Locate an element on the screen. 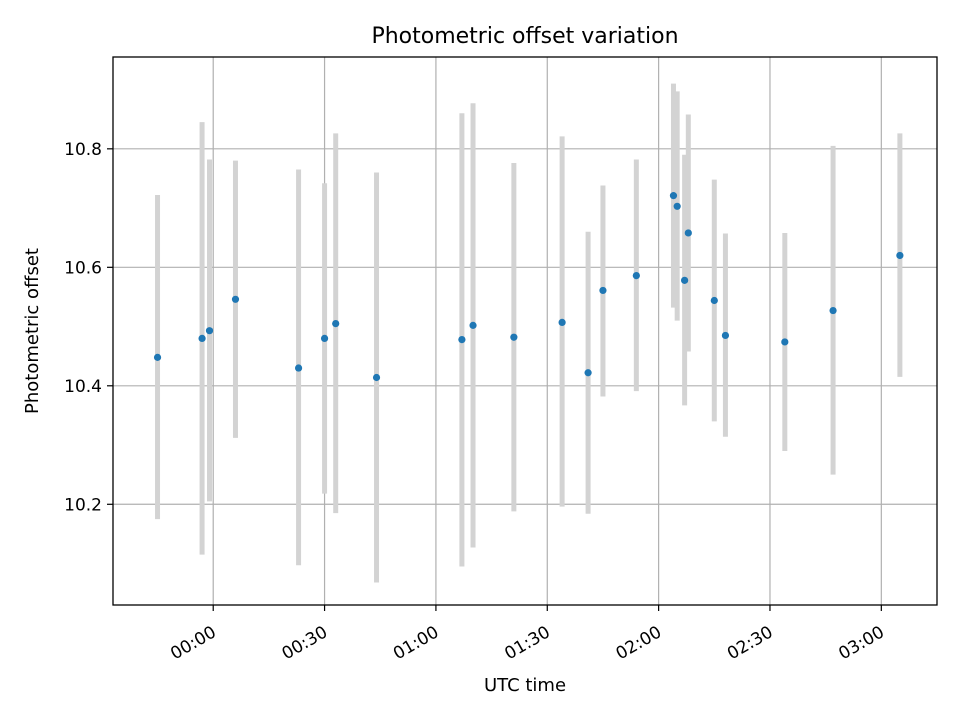 The height and width of the screenshot is (720, 960). y-tick-label: 10.4 is located at coordinates (83, 387).